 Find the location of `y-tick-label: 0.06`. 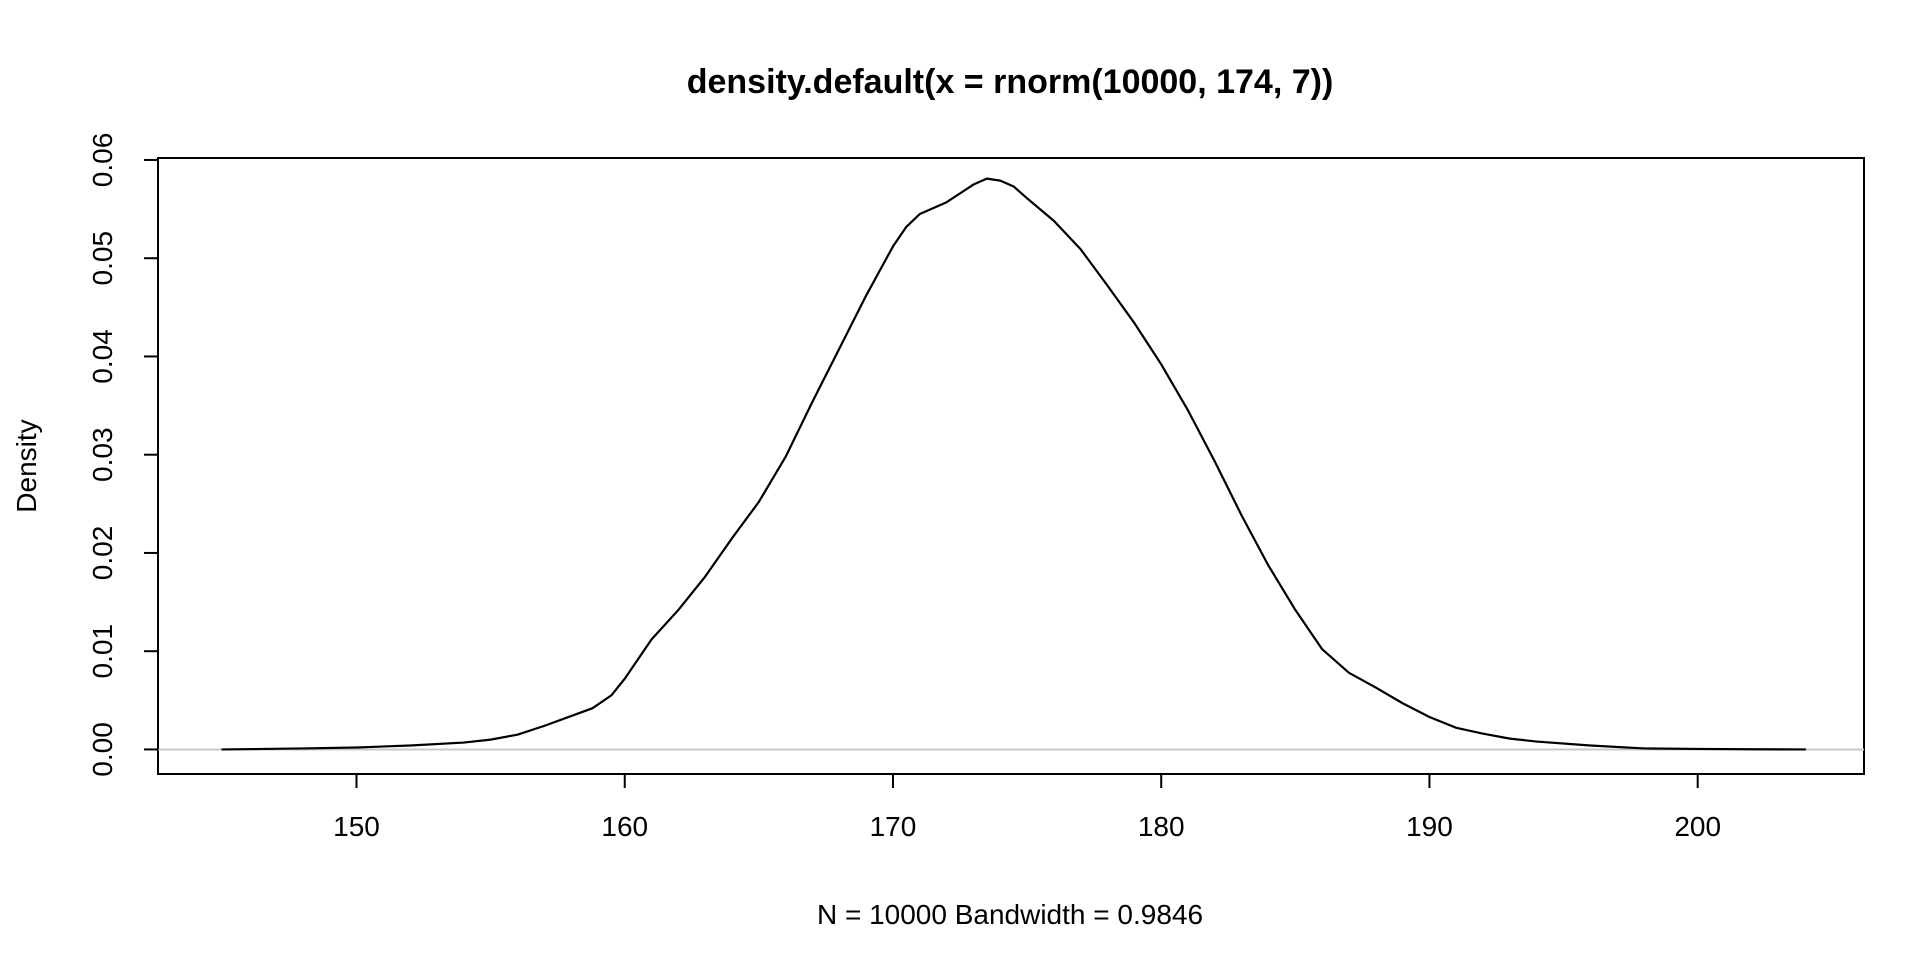

y-tick-label: 0.06 is located at coordinates (102, 160).